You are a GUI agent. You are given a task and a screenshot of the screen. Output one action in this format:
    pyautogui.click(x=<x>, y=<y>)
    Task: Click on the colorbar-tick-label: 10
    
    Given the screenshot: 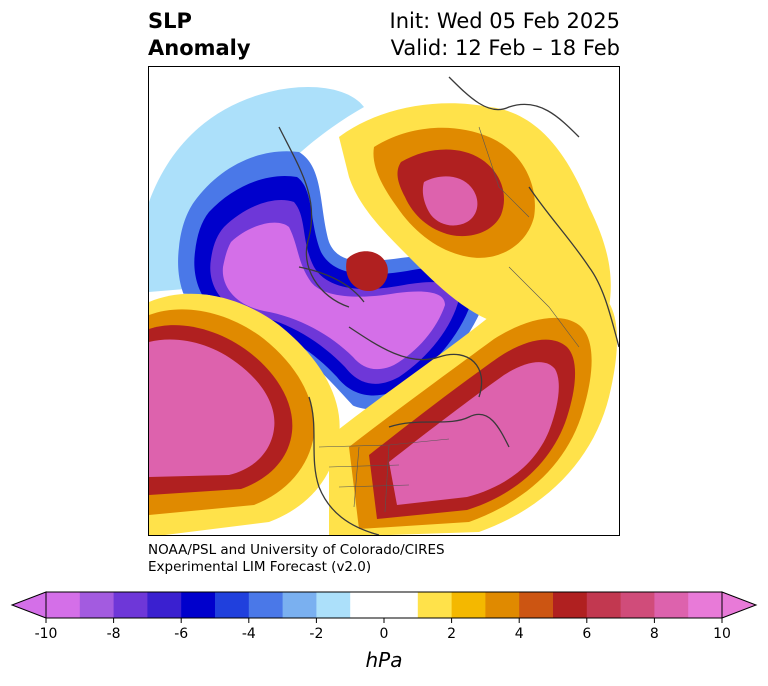 What is the action you would take?
    pyautogui.click(x=722, y=634)
    